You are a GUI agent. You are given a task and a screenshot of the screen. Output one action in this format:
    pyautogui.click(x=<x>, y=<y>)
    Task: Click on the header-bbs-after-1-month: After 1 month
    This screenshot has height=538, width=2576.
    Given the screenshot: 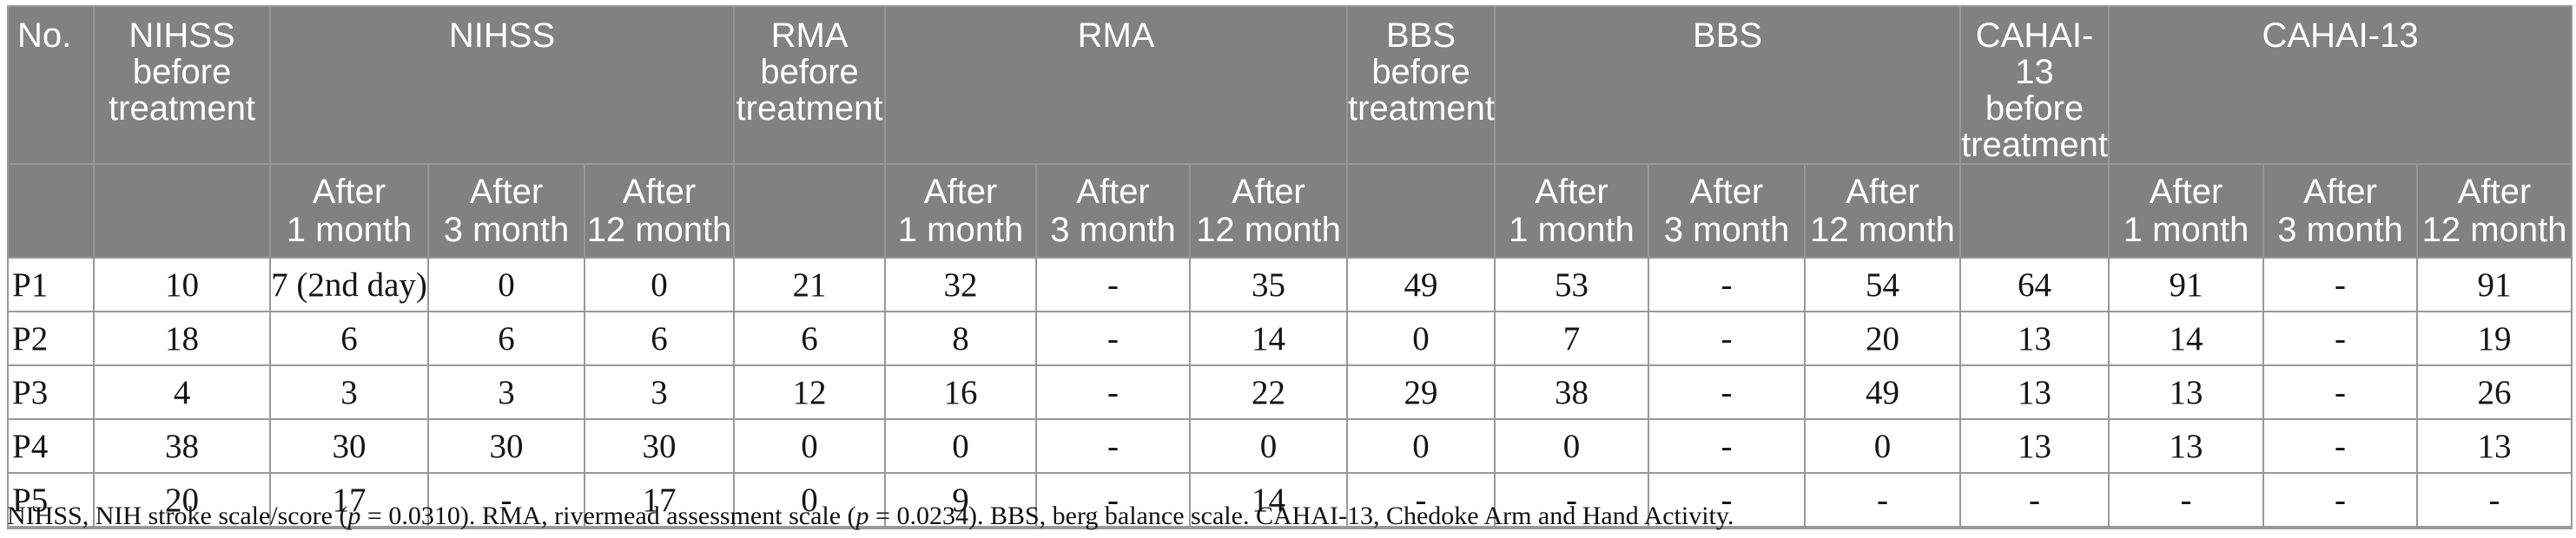 What is the action you would take?
    pyautogui.click(x=1572, y=211)
    